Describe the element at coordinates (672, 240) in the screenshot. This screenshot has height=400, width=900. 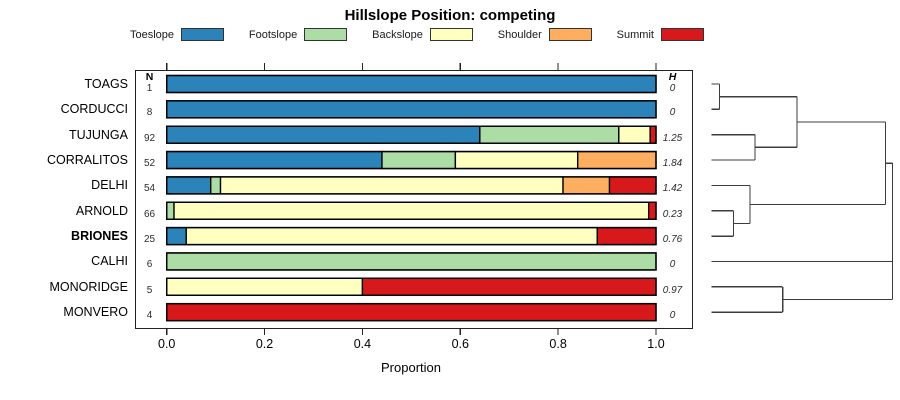
I see `h-value: 0.76` at that location.